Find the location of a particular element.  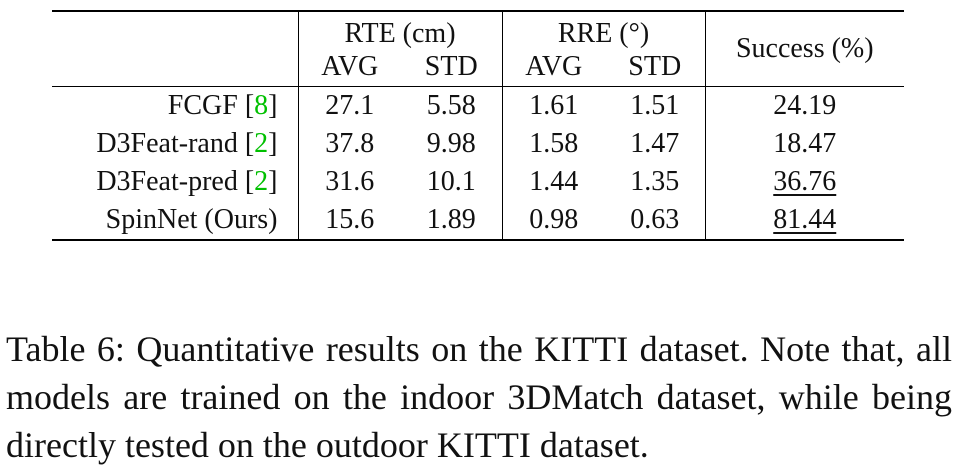

citation-link: 8 is located at coordinates (261, 105).